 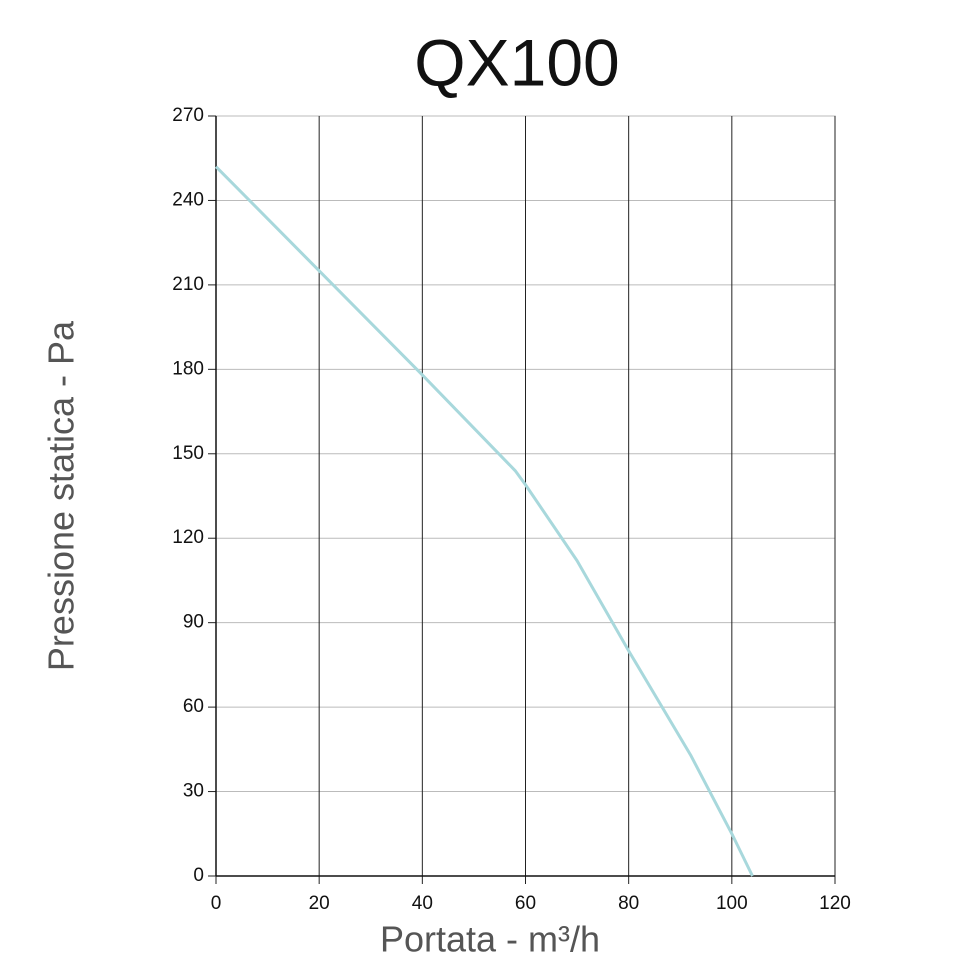 What do you see at coordinates (188, 284) in the screenshot?
I see `y-tick-label: 210` at bounding box center [188, 284].